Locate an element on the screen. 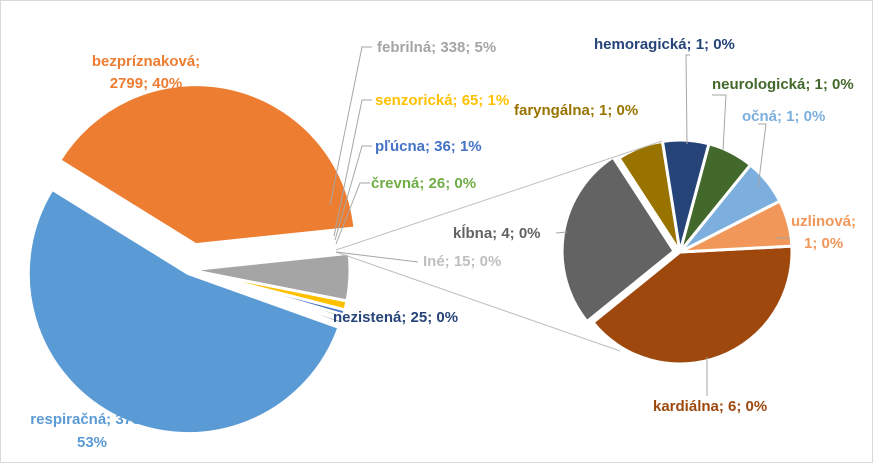 The width and height of the screenshot is (873, 463). main-slice-nezistena is located at coordinates (266, 297).